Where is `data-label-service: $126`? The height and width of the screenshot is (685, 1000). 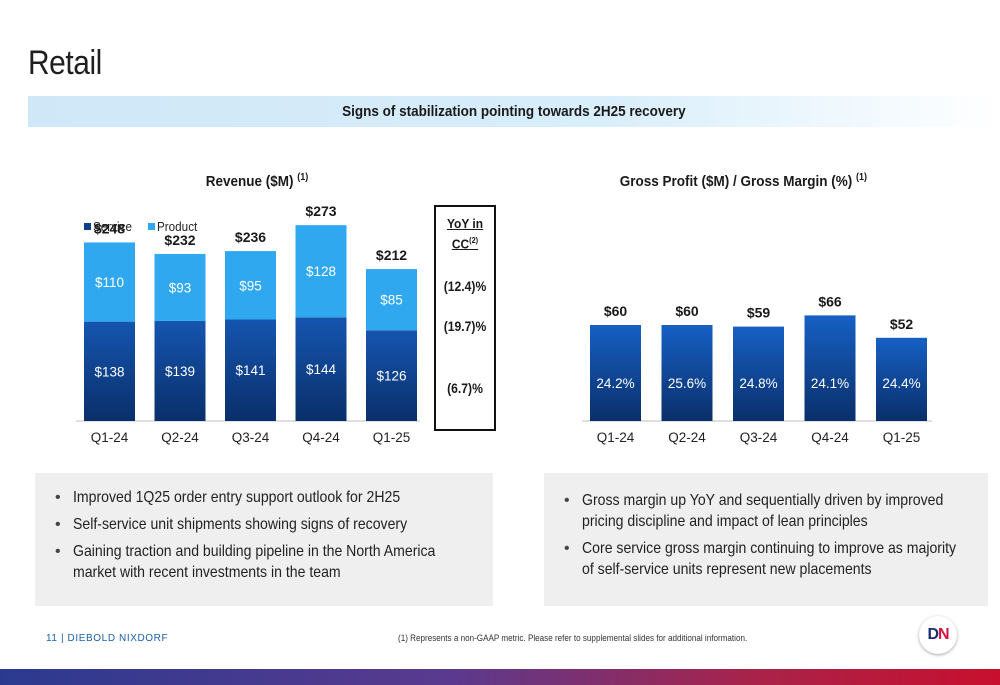 data-label-service: $126 is located at coordinates (391, 376).